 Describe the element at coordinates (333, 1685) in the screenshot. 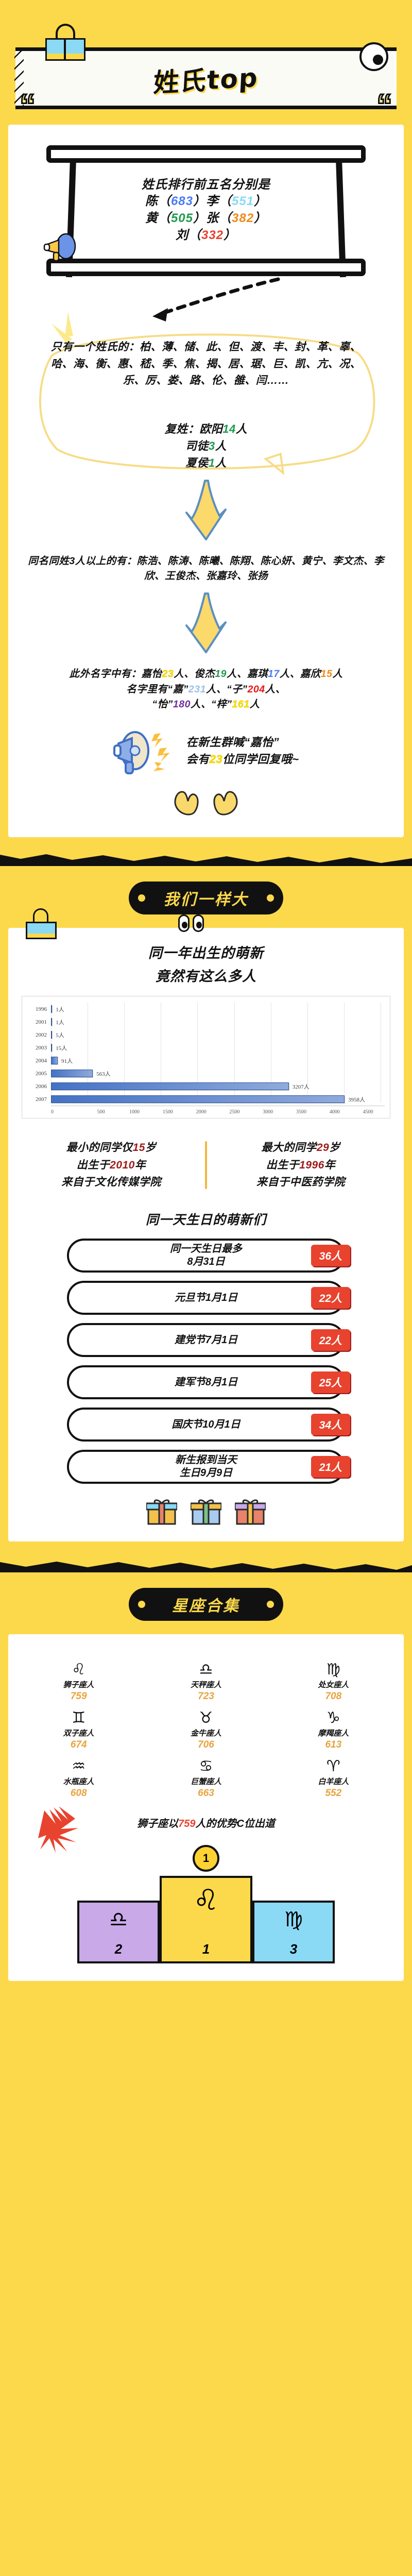

I see `zodiac-name: 处女座人` at that location.